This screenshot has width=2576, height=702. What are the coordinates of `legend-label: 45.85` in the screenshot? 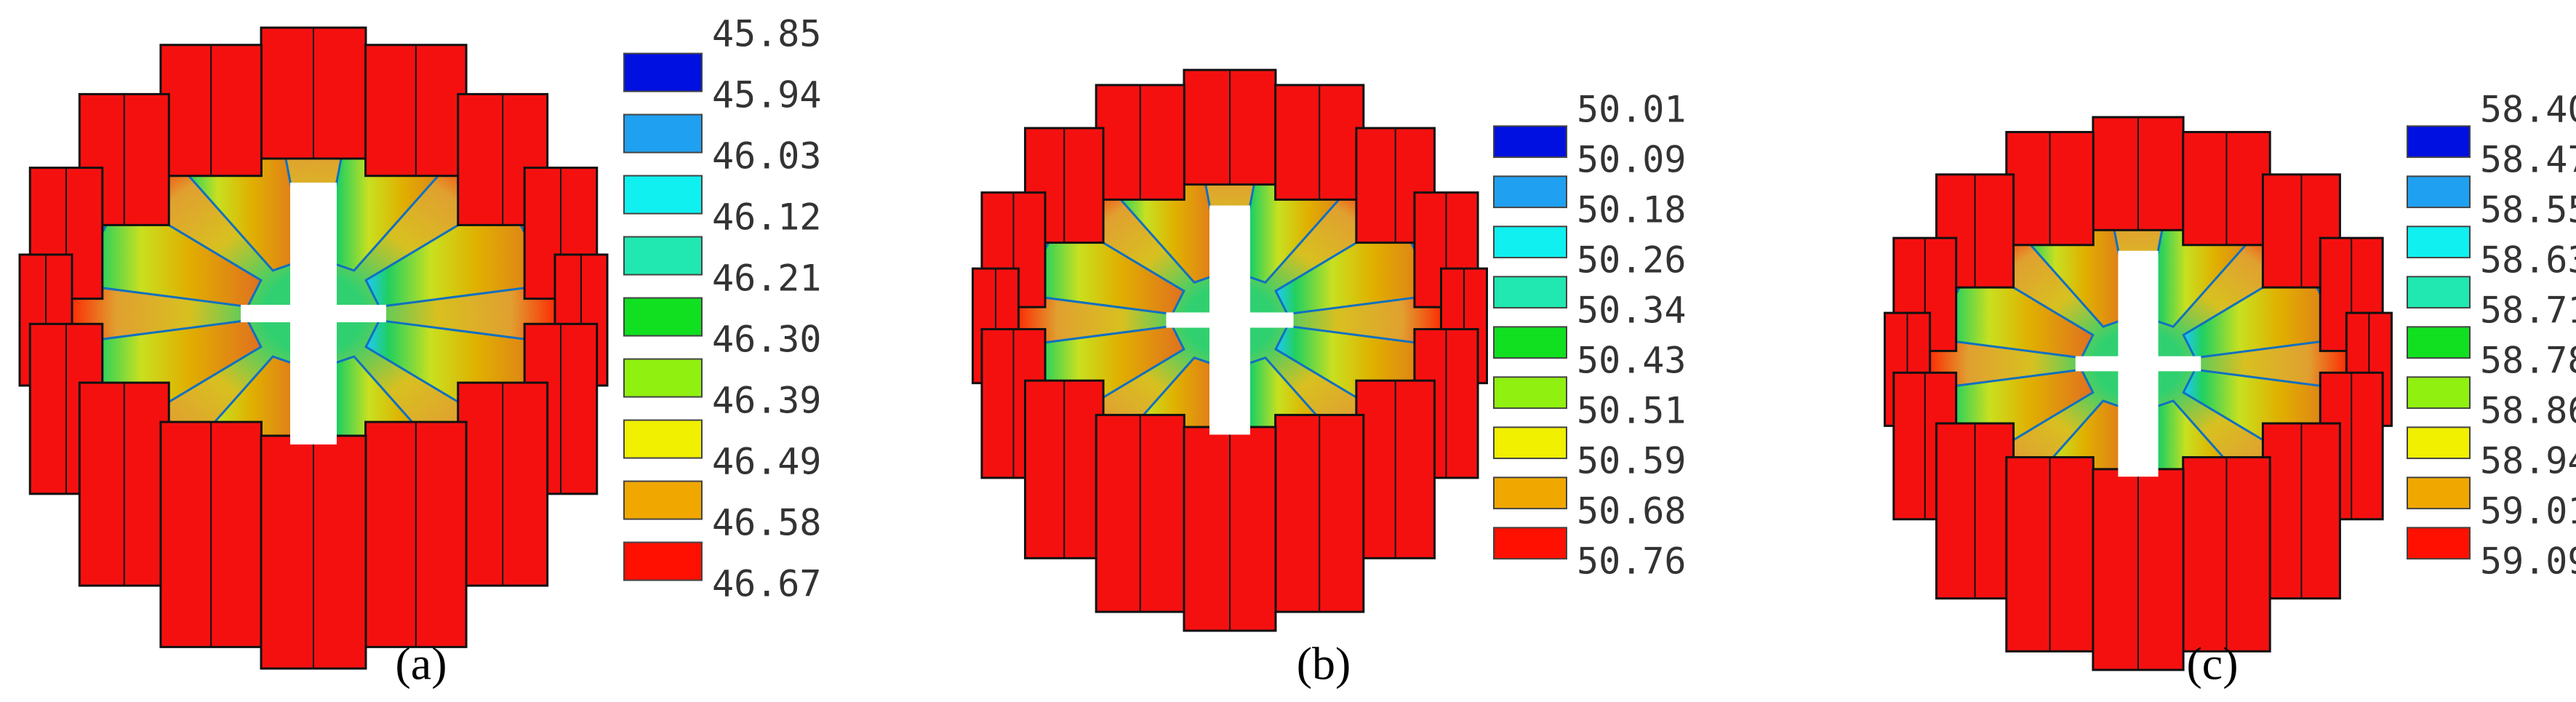 It's located at (767, 34).